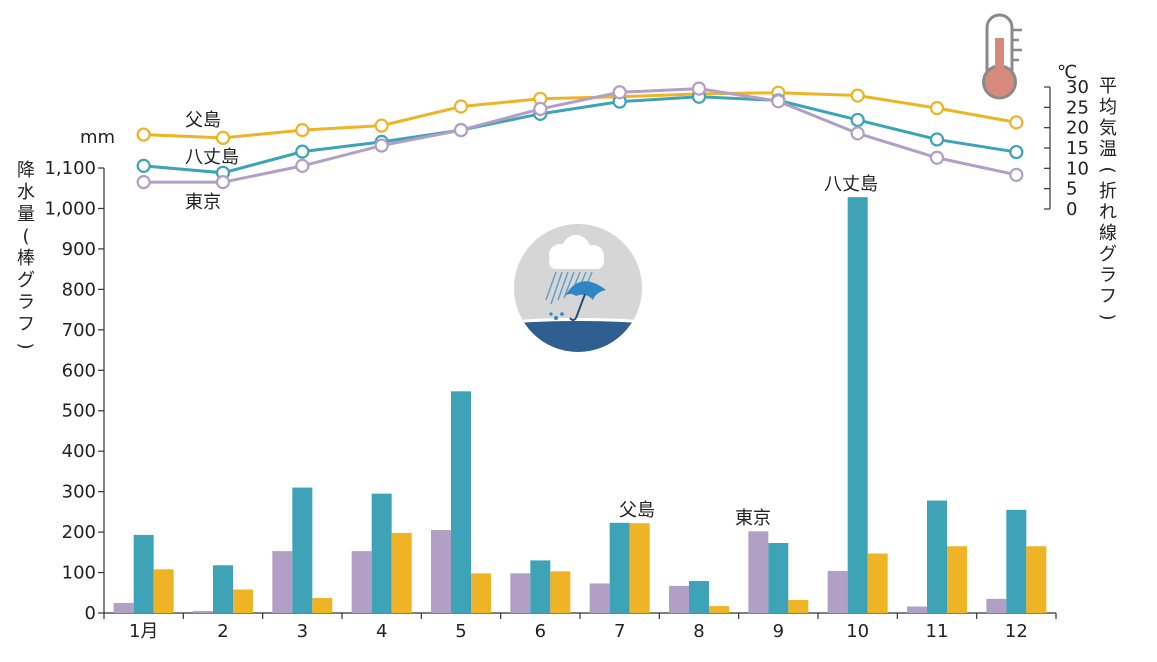 The width and height of the screenshot is (1157, 662). What do you see at coordinates (1107, 316) in the screenshot?
I see `temperature-axis-title-char: )` at bounding box center [1107, 316].